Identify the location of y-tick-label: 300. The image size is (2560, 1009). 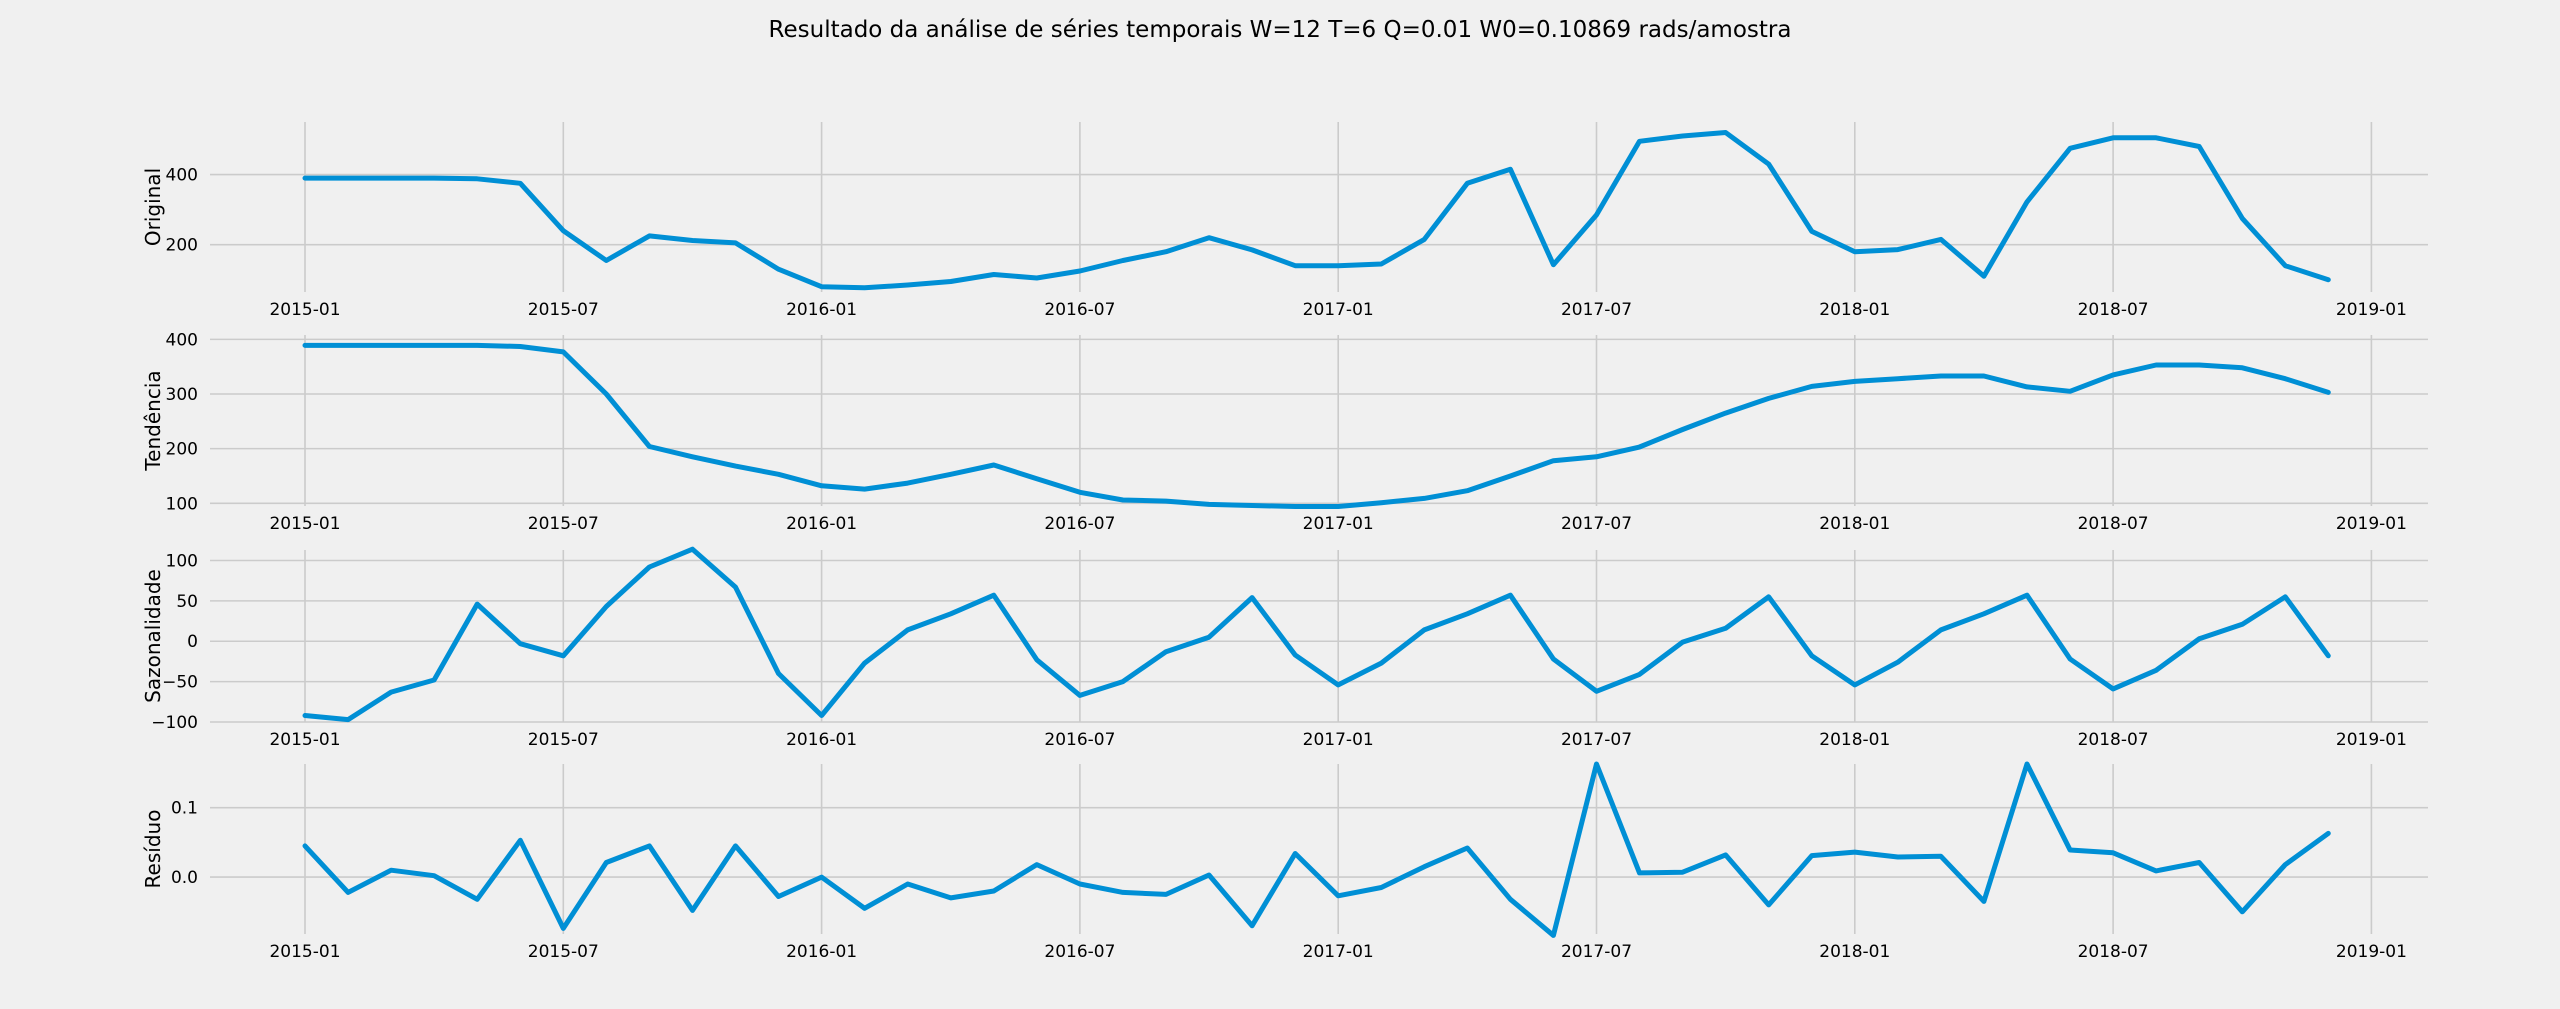
(182, 395).